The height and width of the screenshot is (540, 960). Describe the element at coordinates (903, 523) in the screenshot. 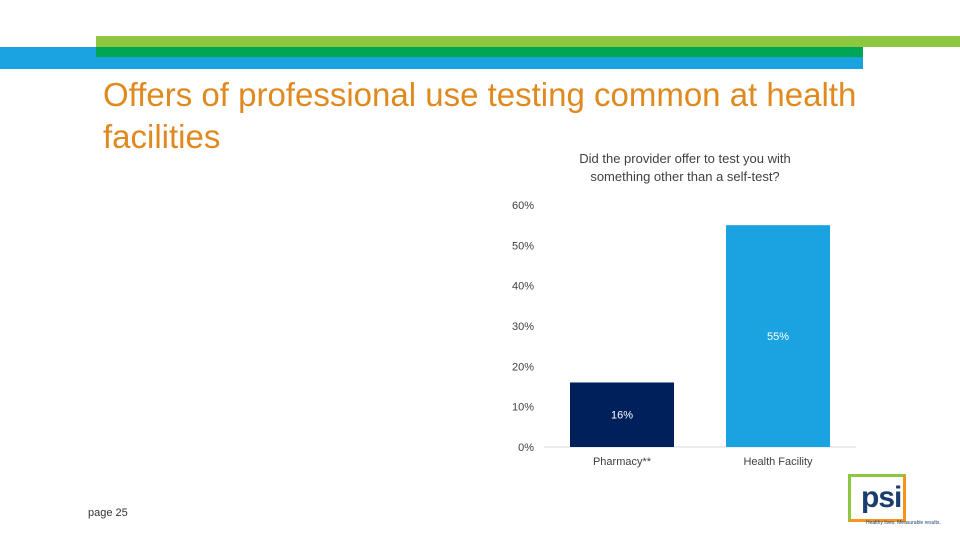

I see `logo-tagline: Healthy lives. Measurable results.` at that location.